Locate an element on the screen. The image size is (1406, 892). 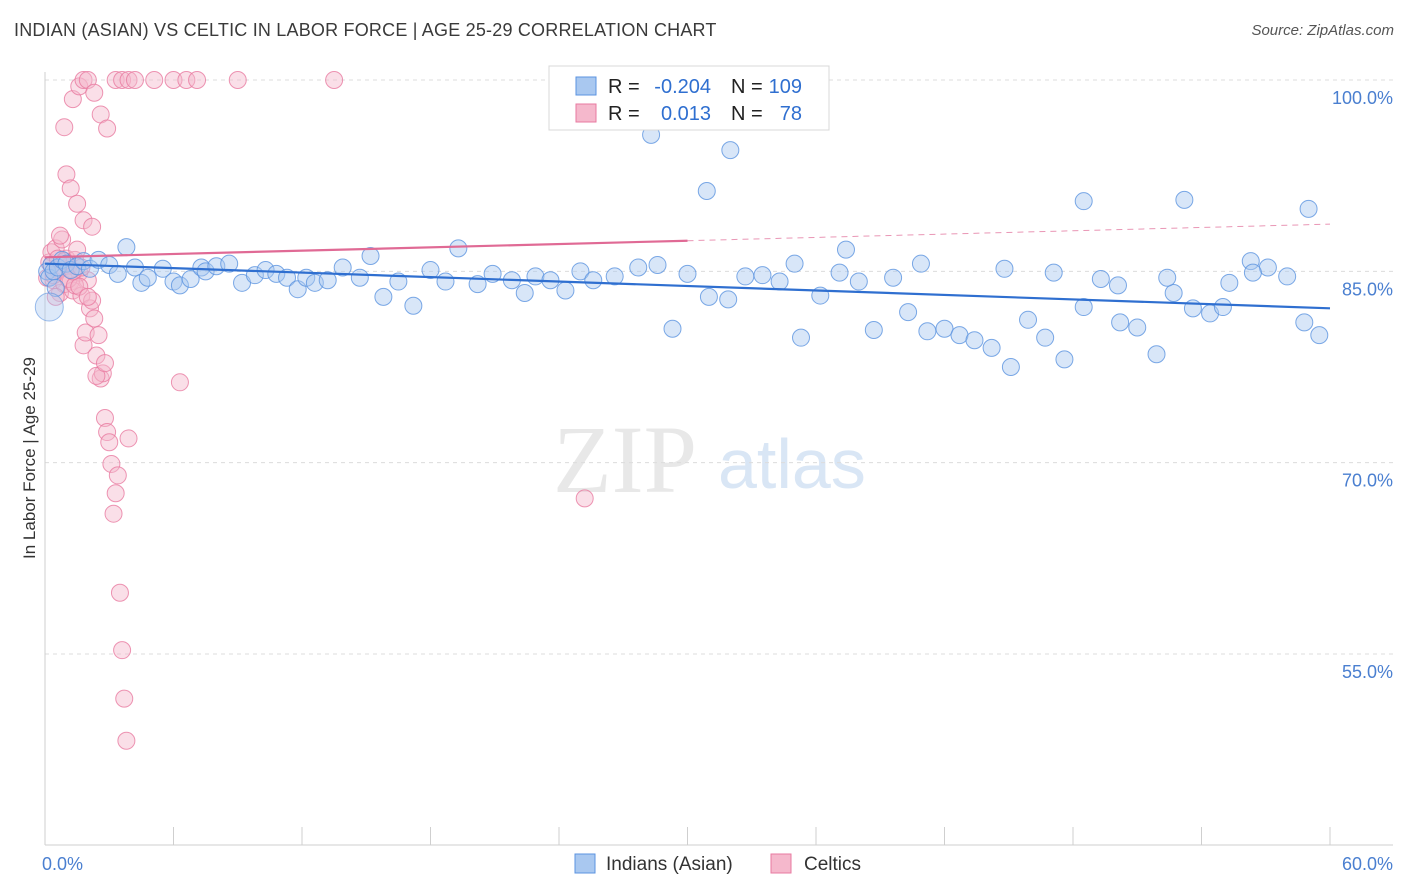
legend-swatch-pink is located at coordinates (586, 113).